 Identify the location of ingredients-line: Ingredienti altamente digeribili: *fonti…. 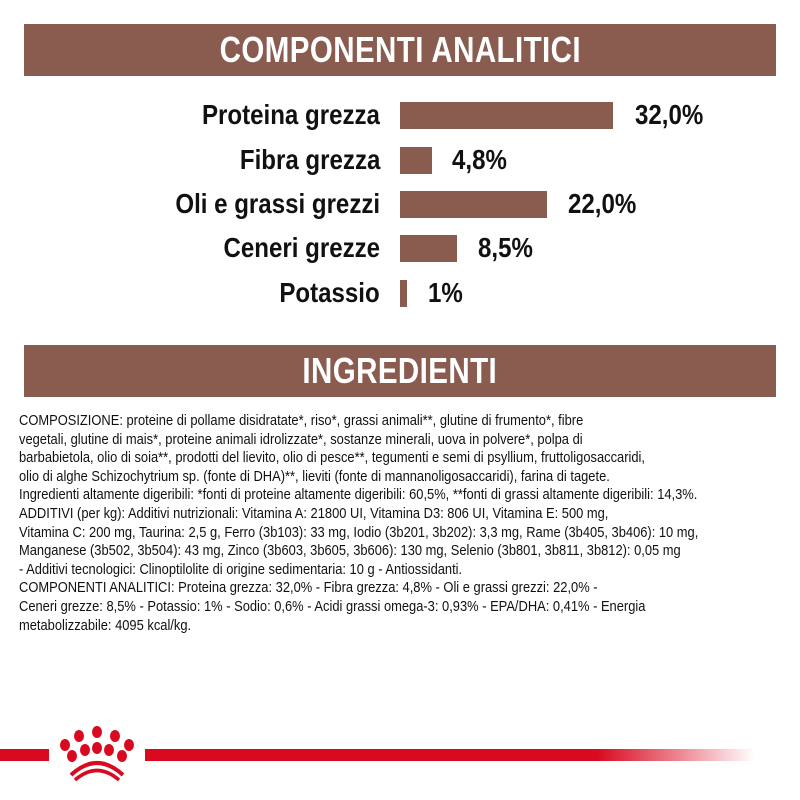
(358, 495).